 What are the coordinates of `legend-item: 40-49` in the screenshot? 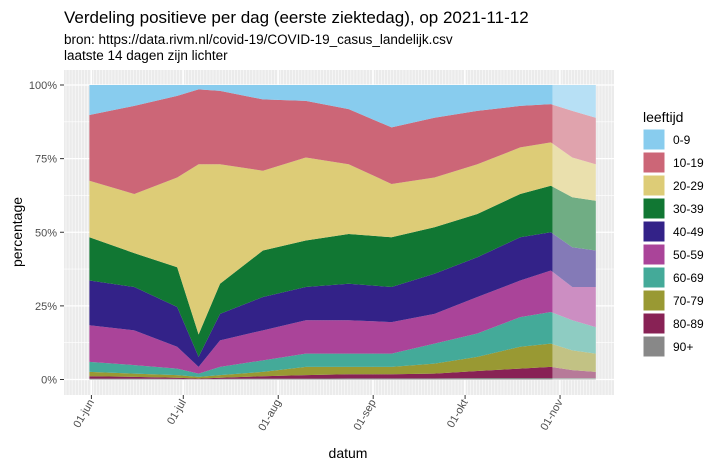 It's located at (673, 231).